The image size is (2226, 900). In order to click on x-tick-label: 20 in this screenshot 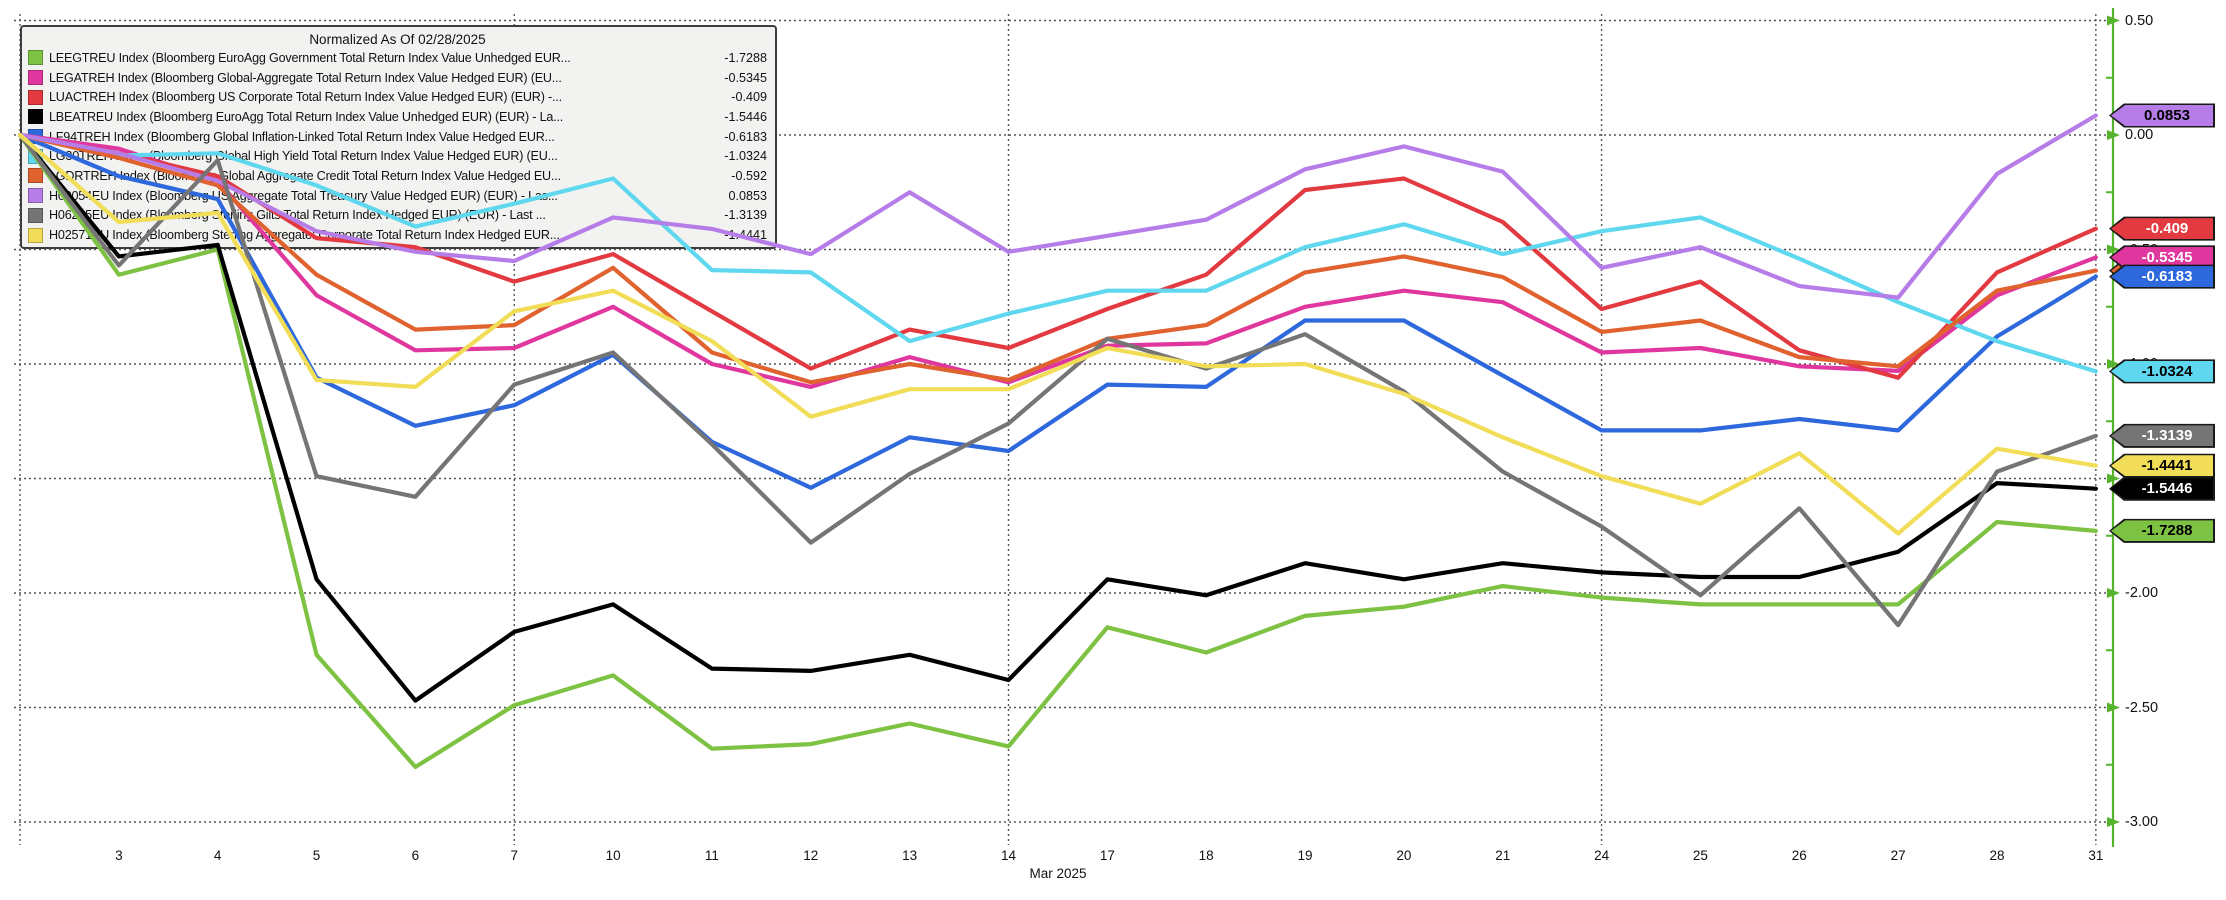, I will do `click(1404, 855)`.